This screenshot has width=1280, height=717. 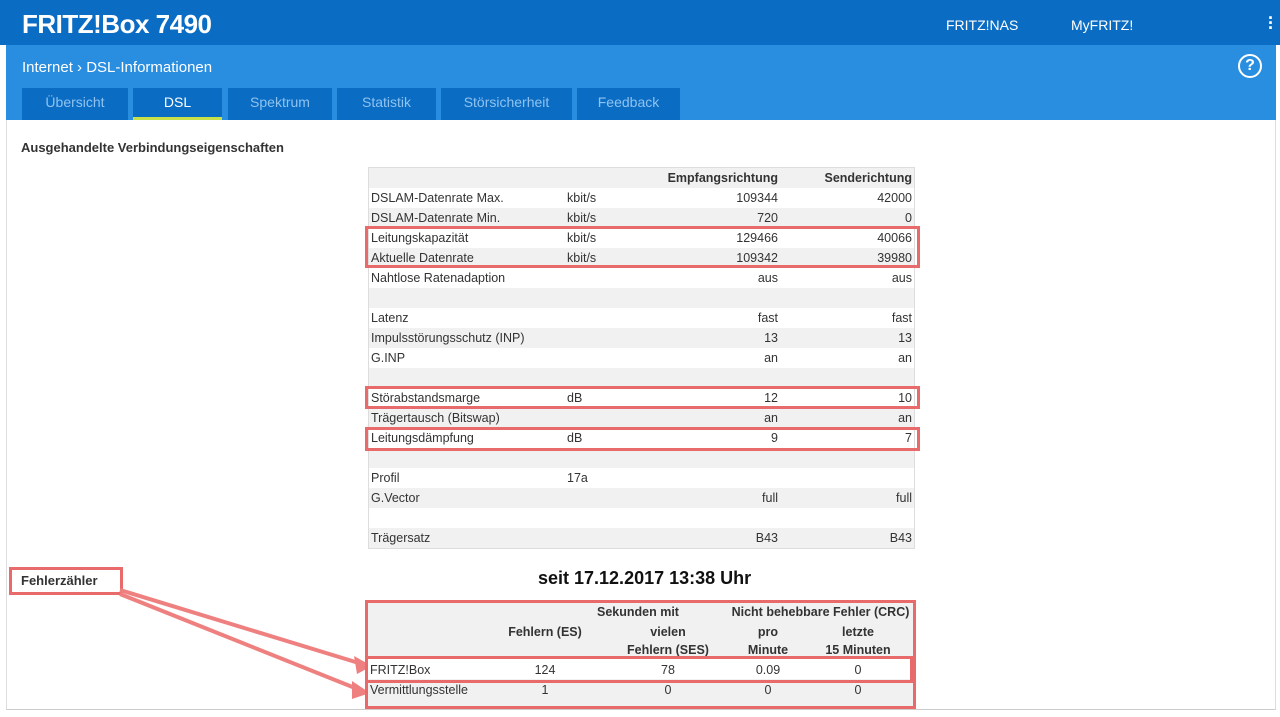 I want to click on row-label: Trägertausch (Bitswap), so click(x=435, y=418).